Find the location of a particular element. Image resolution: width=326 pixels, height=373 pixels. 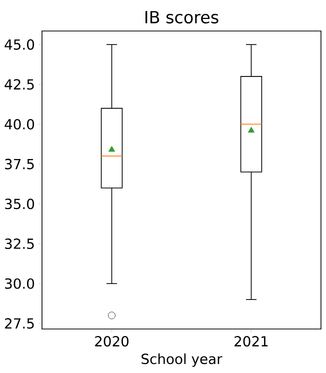

chart-title: IB scores is located at coordinates (182, 17).